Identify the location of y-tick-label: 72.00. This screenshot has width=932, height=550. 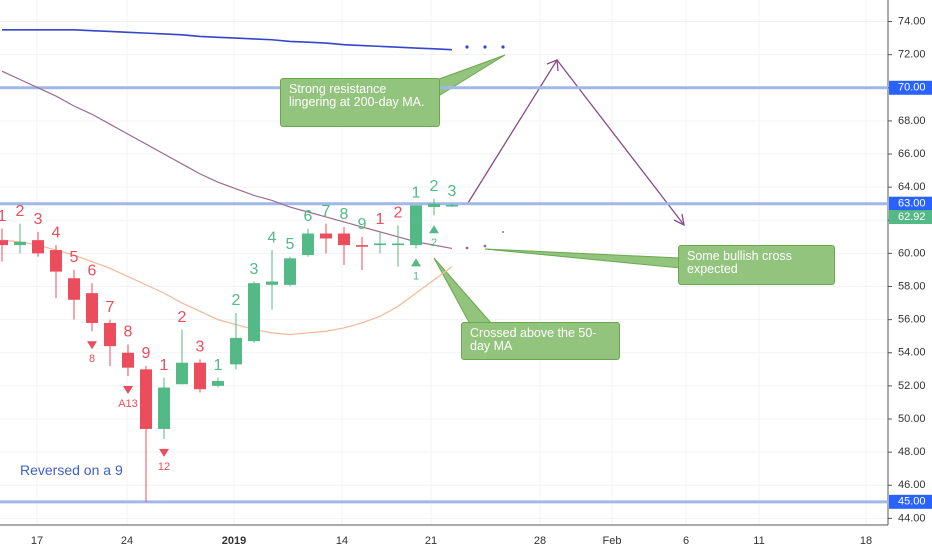
(912, 55).